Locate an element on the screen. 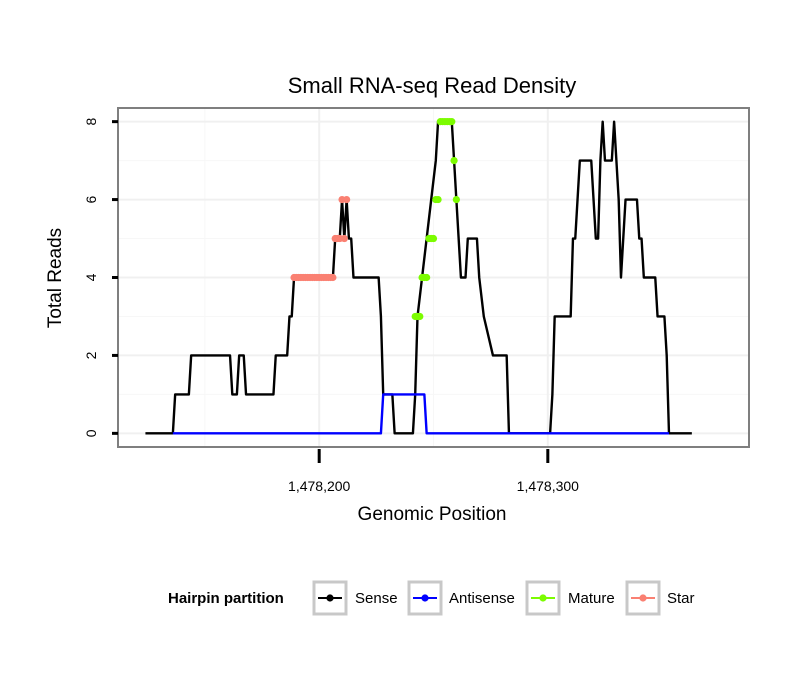  x-axis-label: Genomic Position is located at coordinates (432, 514).